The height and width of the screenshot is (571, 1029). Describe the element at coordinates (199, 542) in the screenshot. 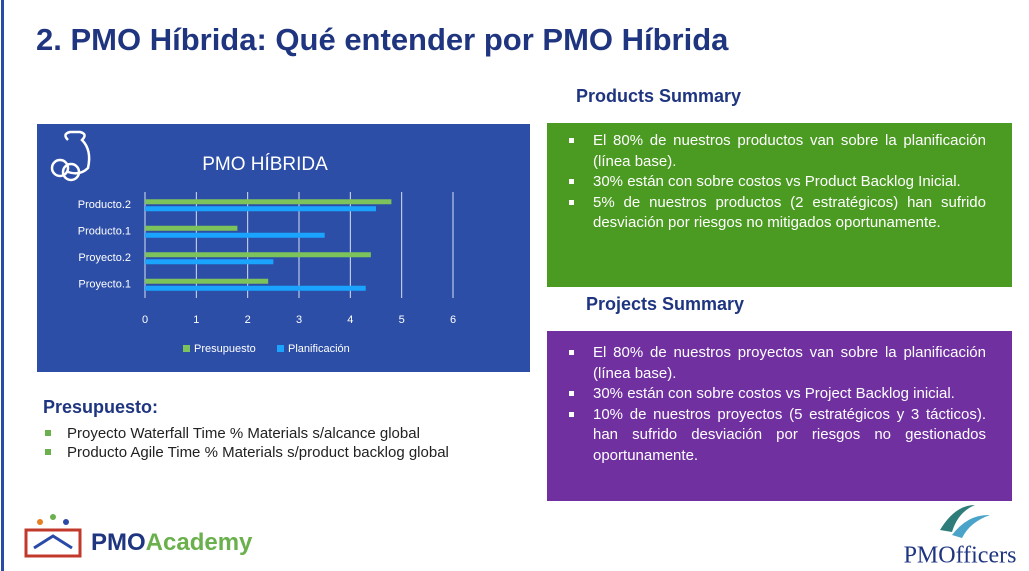

I see `logo-part: Academy` at that location.